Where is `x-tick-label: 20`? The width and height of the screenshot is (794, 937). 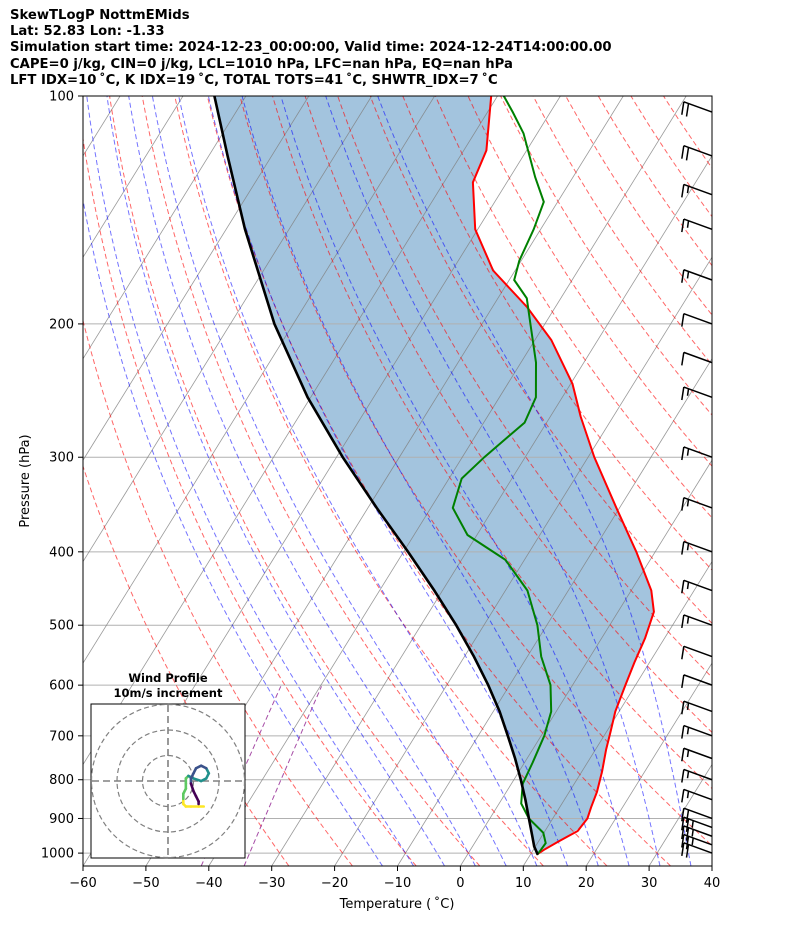 x-tick-label: 20 is located at coordinates (586, 883).